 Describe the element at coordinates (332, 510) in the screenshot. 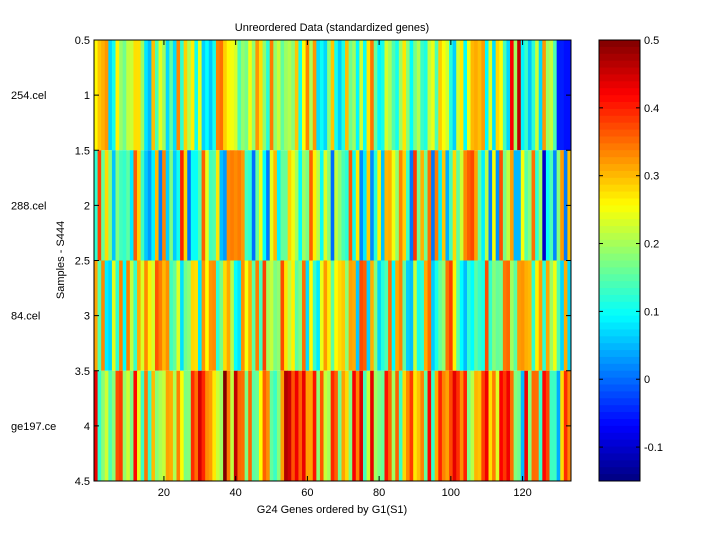

I see `x-axis-label: G24 Genes ordered by G1(S1)` at that location.